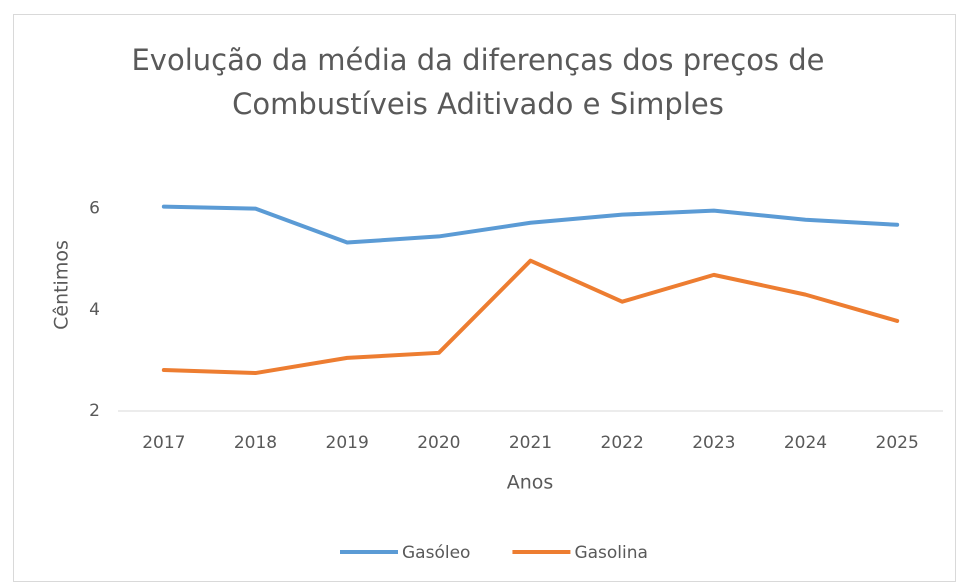 This screenshot has width=957, height=583. Describe the element at coordinates (255, 443) in the screenshot. I see `x-tick-label: 2018` at that location.